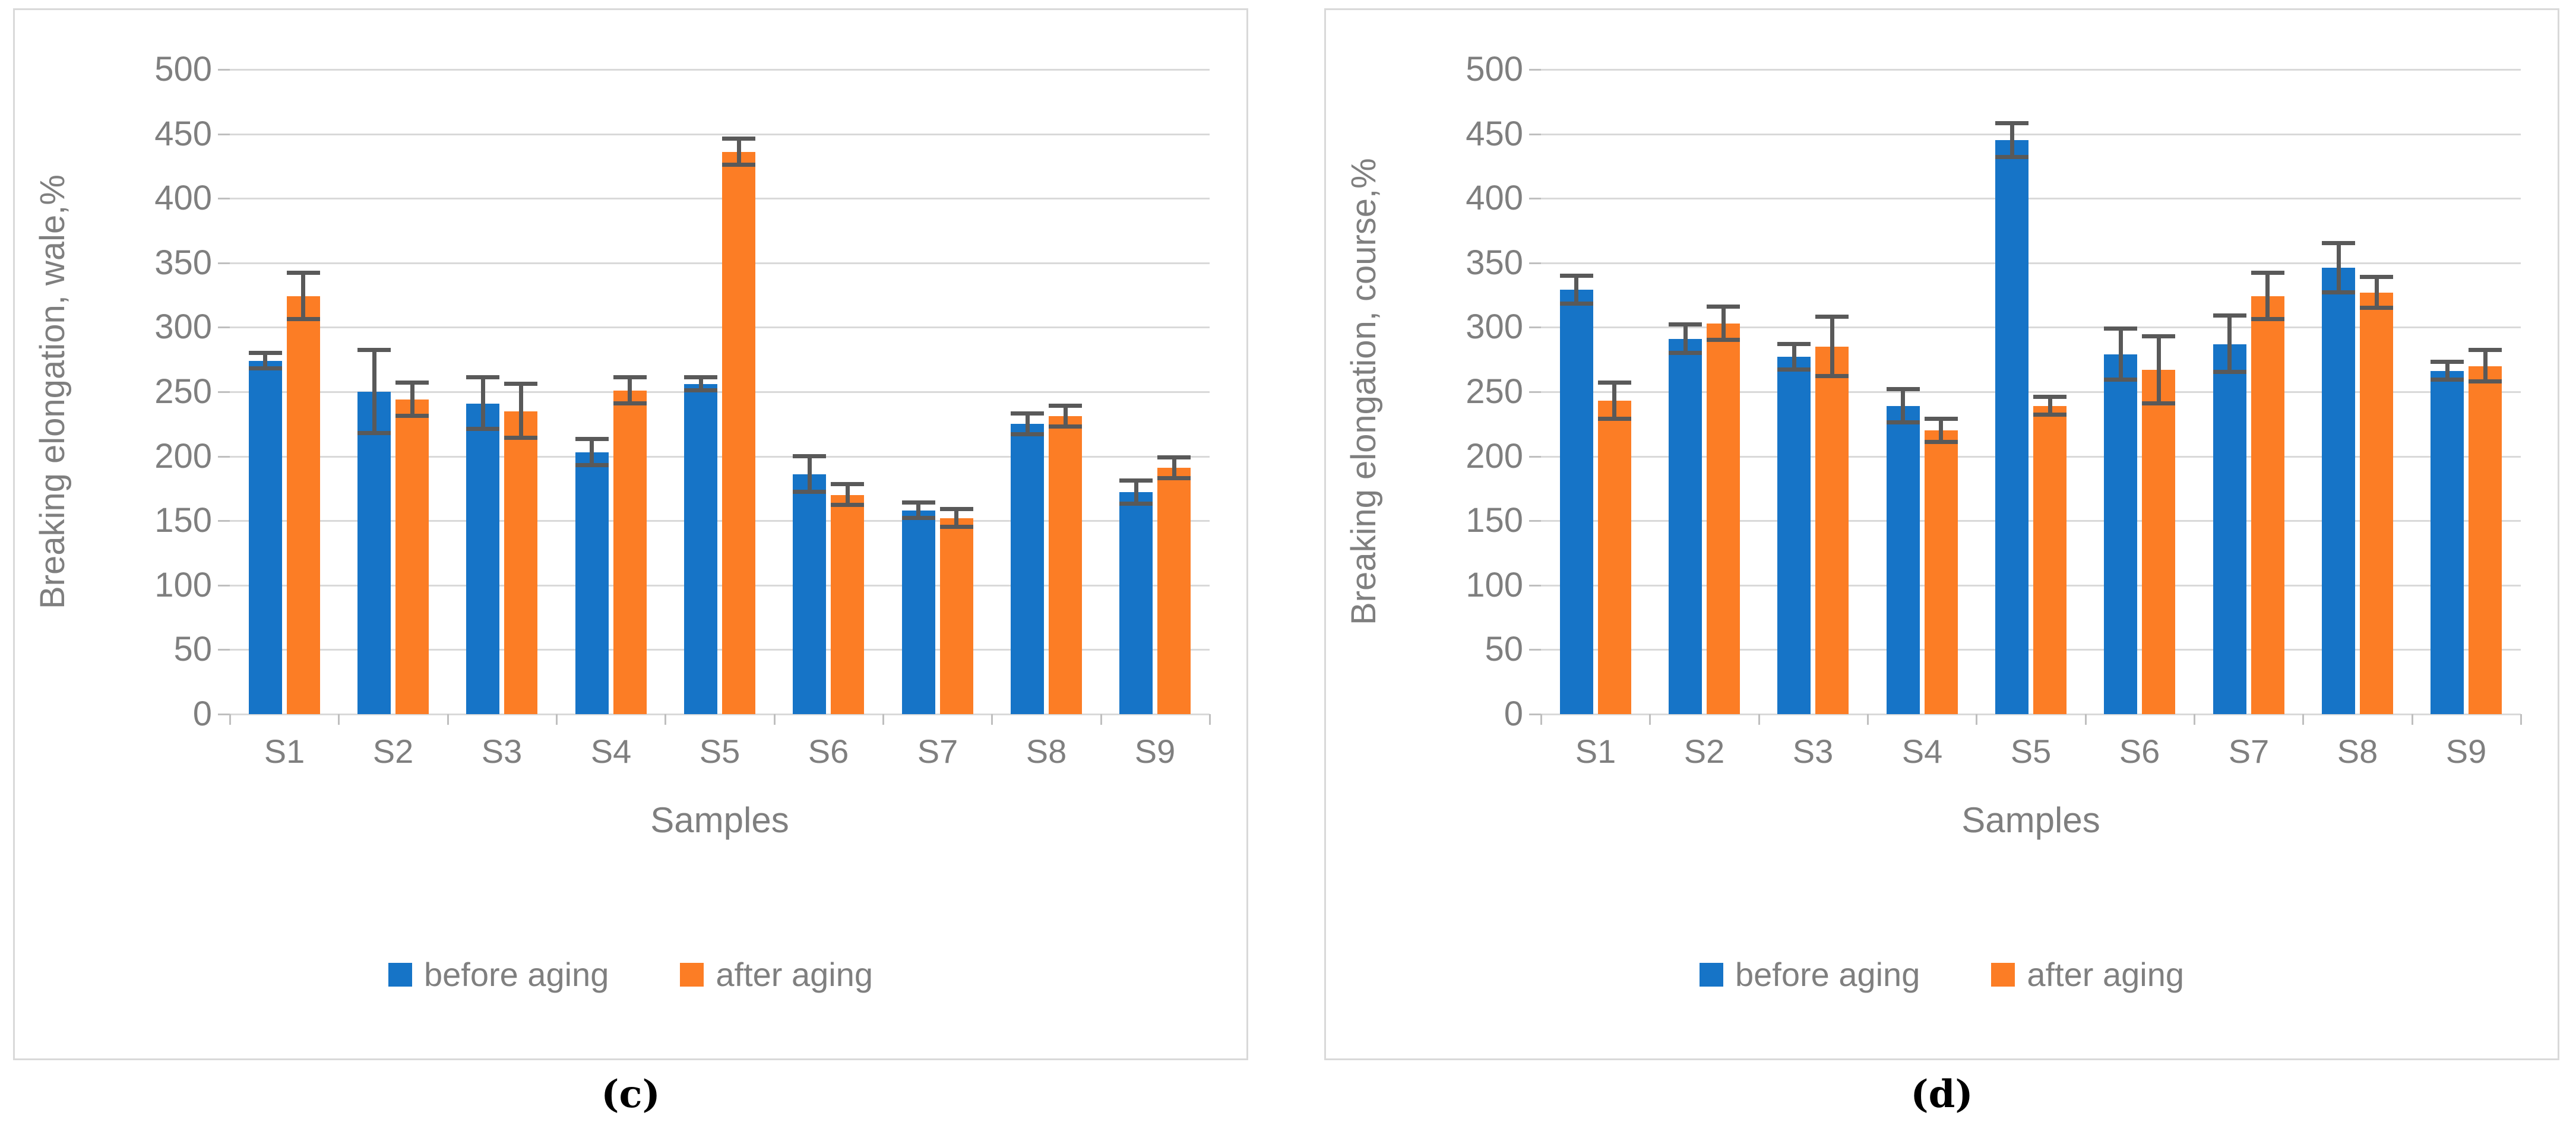  What do you see at coordinates (1494, 134) in the screenshot?
I see `y-tick-label: 450` at bounding box center [1494, 134].